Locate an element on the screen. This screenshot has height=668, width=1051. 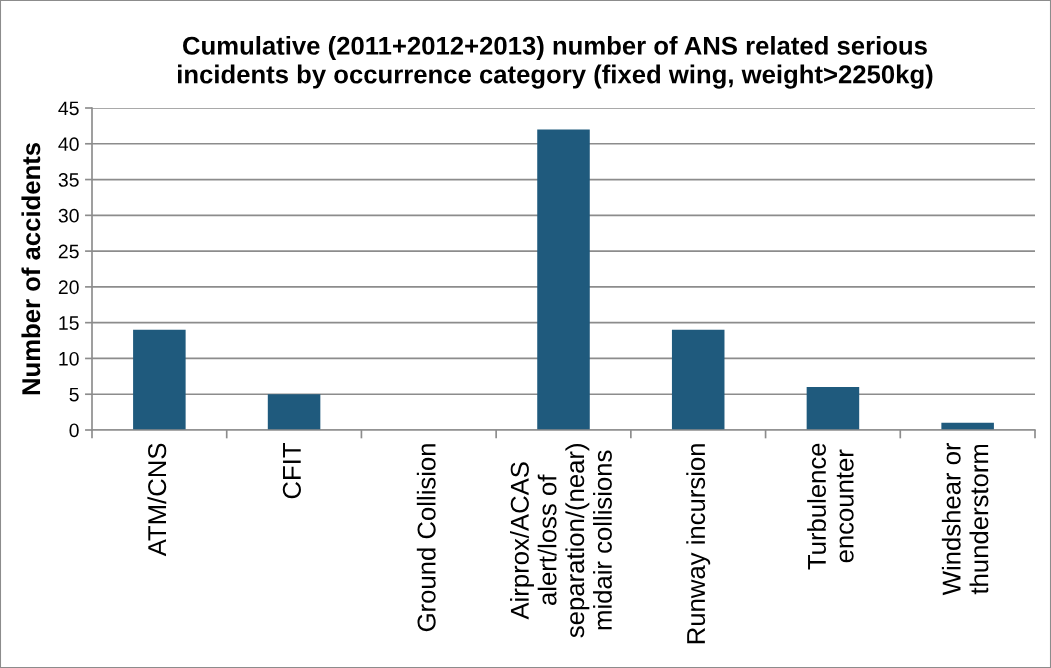
y-tick-label: 15 is located at coordinates (69, 323).